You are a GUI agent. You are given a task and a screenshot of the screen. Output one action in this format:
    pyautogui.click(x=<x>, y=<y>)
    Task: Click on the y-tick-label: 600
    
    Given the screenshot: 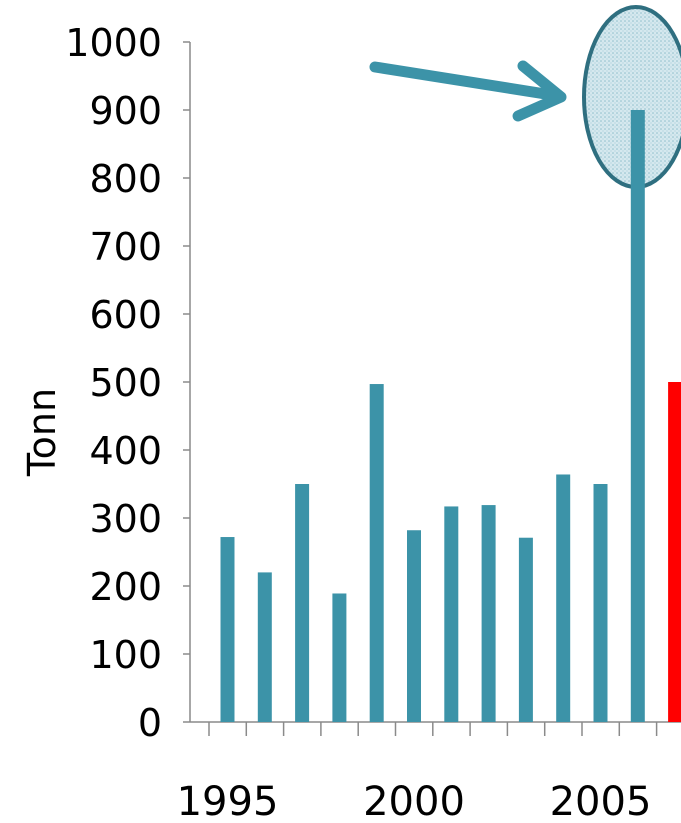 What is the action you would take?
    pyautogui.click(x=125, y=315)
    